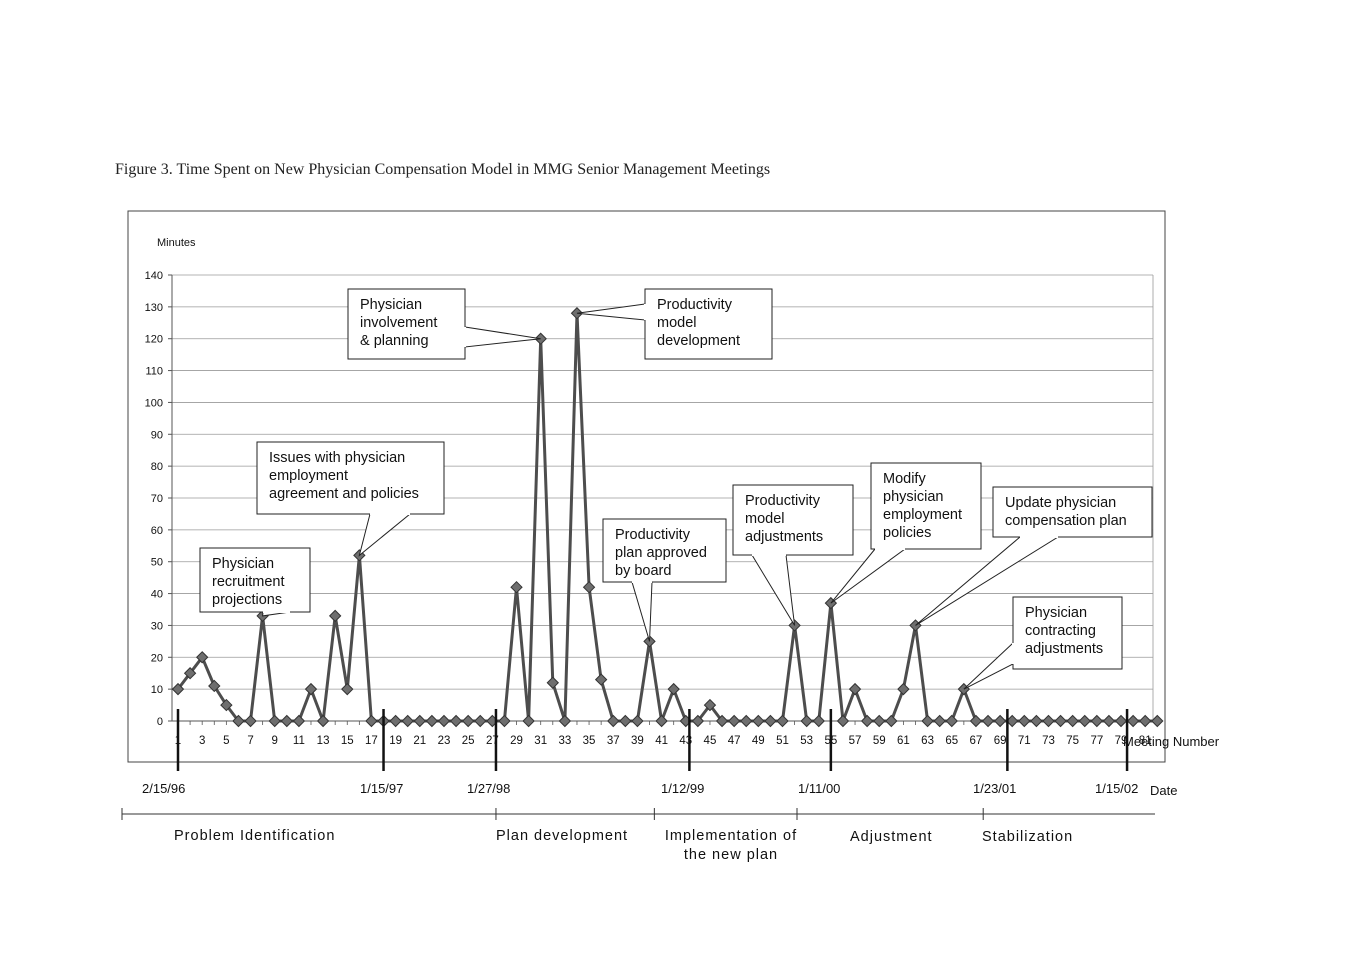 The width and height of the screenshot is (1360, 958). Describe the element at coordinates (1072, 741) in the screenshot. I see `x-tick-label: 75` at that location.